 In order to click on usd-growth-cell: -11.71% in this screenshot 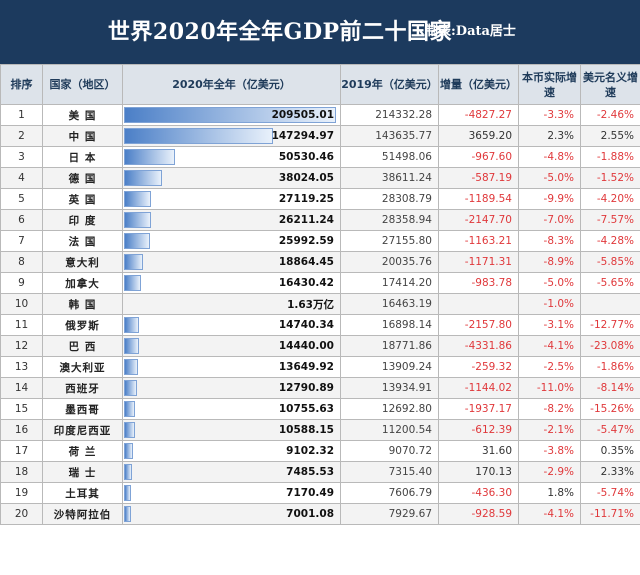, I will do `click(610, 514)`.